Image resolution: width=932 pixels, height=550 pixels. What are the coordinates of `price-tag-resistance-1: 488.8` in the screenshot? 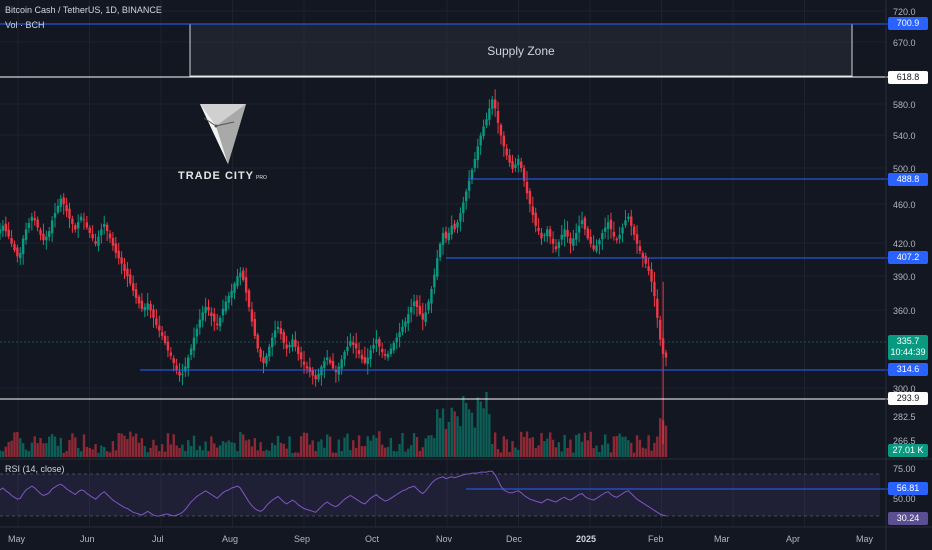 It's located at (908, 179).